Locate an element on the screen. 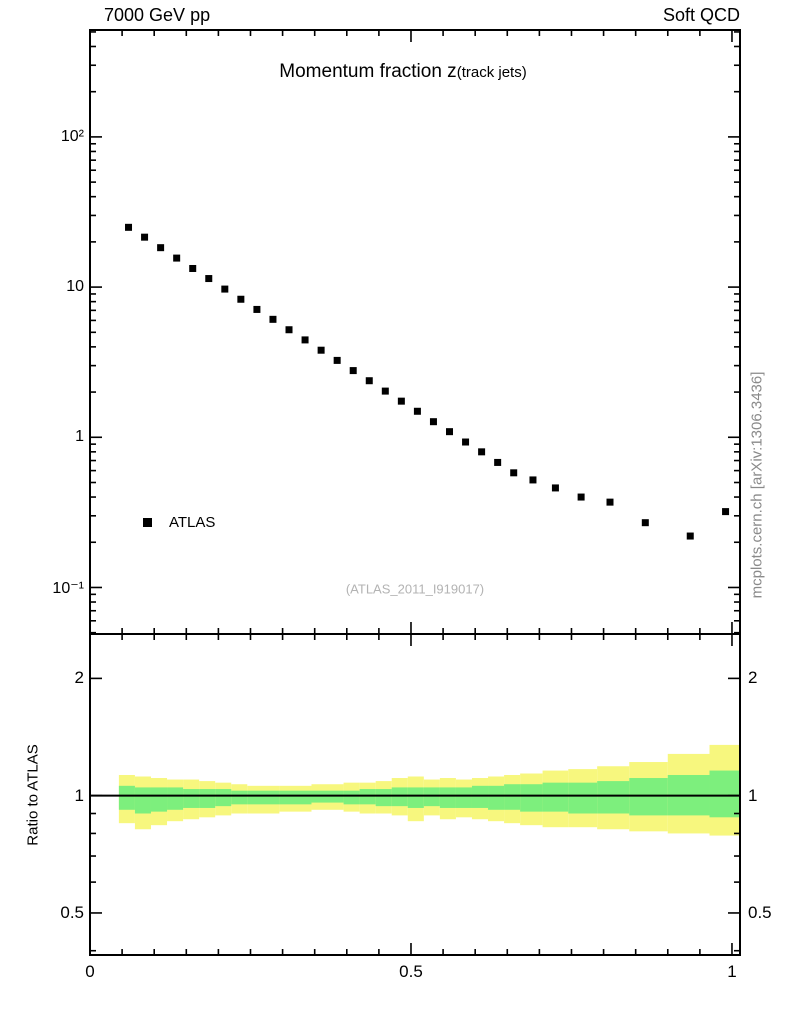  plot-title: Momentum fraction z(track jets) is located at coordinates (402, 72).